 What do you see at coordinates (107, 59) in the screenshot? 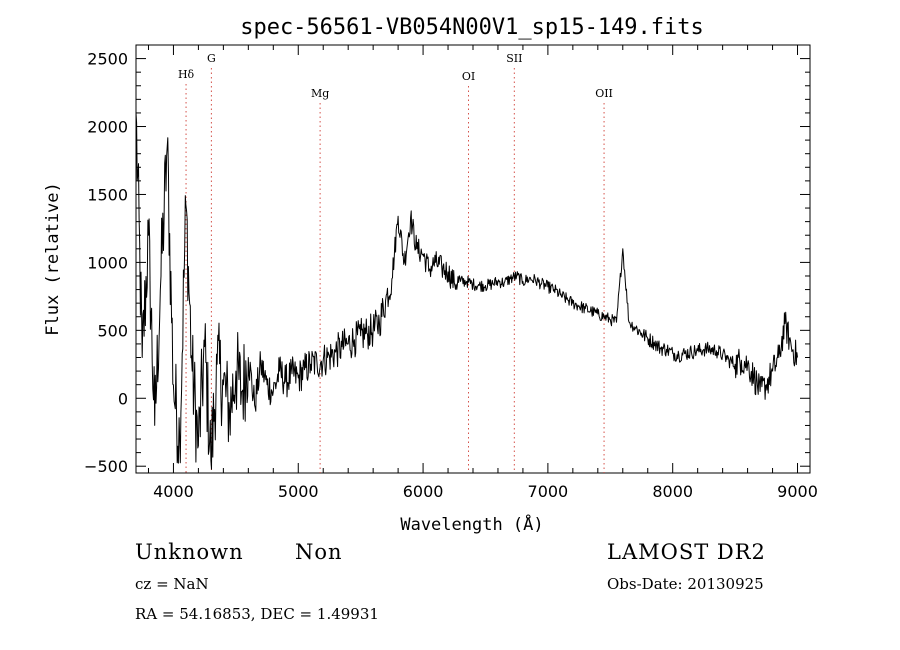
I see `y-tick-label: 2500` at bounding box center [107, 59].